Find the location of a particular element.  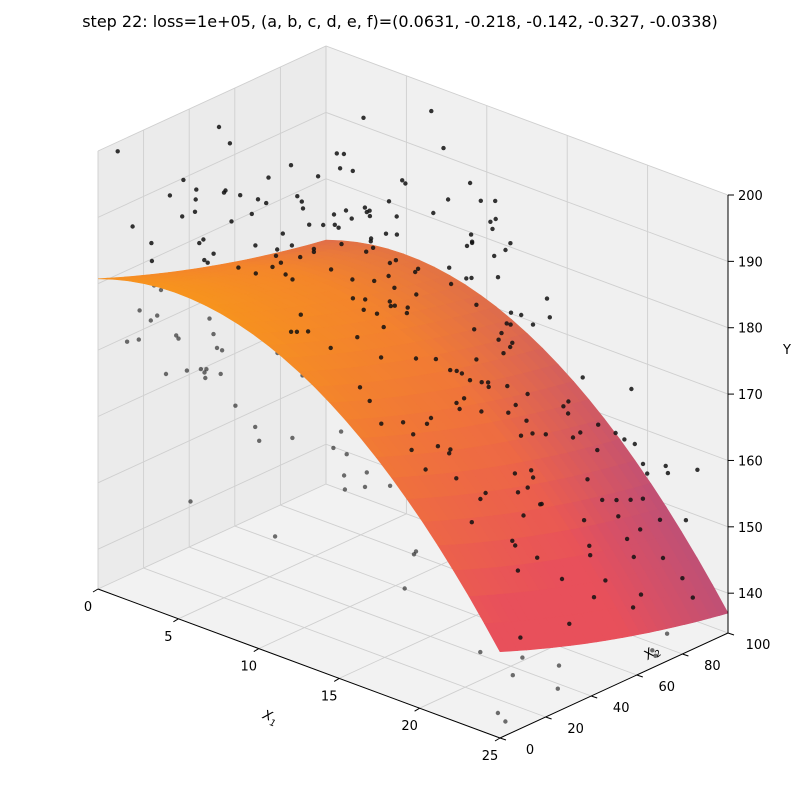

x-tick-label: 25 is located at coordinates (490, 756).